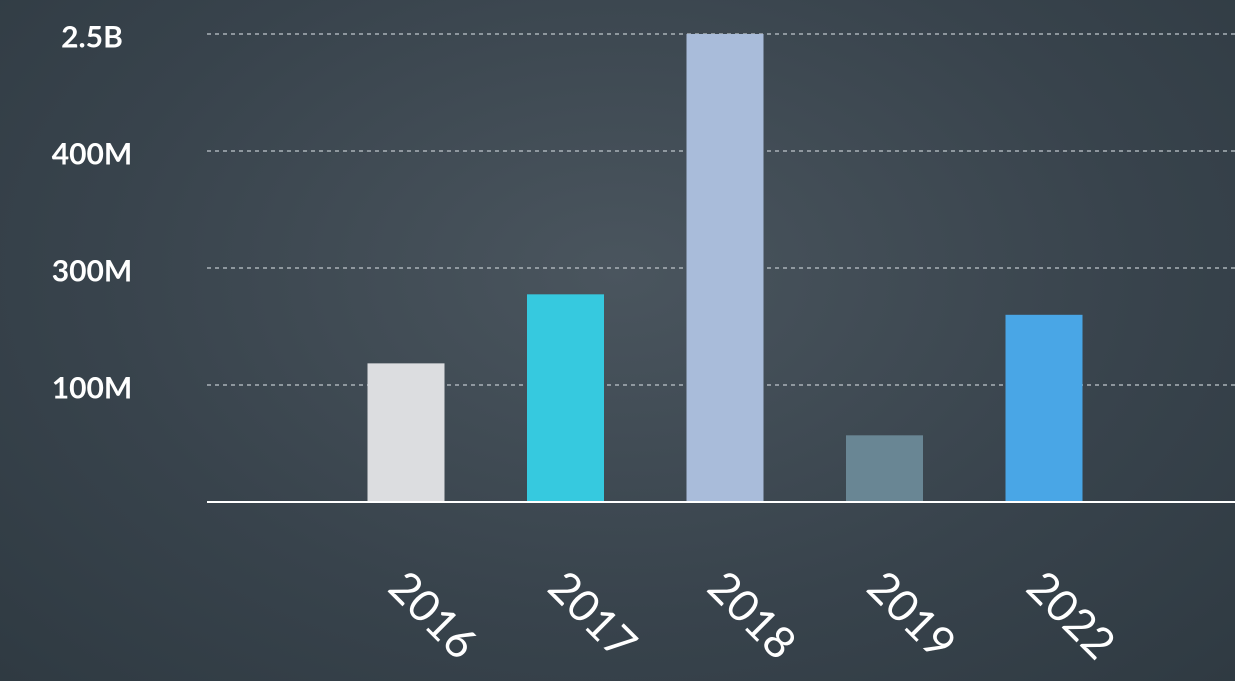  What do you see at coordinates (912, 614) in the screenshot?
I see `x-tick-label: 2019` at bounding box center [912, 614].